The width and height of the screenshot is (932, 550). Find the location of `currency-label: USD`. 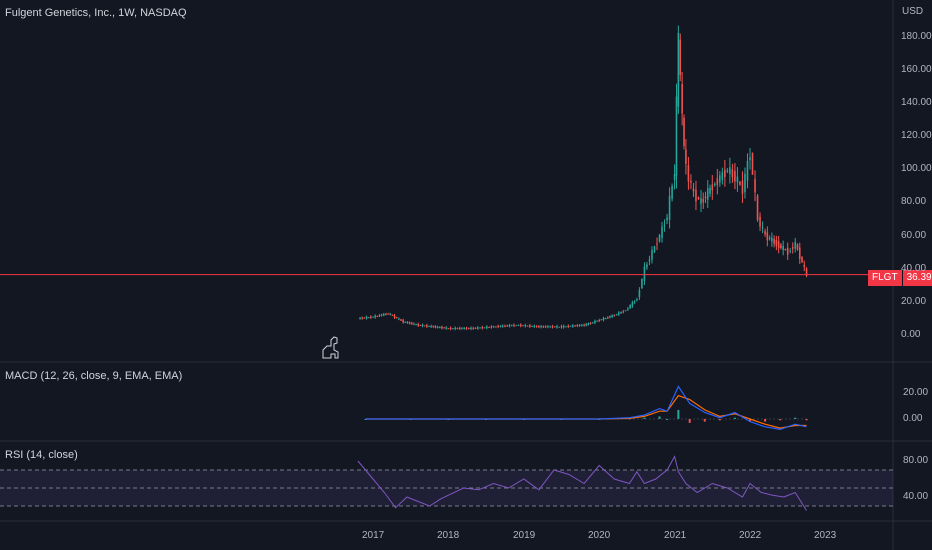

currency-label: USD is located at coordinates (913, 11).